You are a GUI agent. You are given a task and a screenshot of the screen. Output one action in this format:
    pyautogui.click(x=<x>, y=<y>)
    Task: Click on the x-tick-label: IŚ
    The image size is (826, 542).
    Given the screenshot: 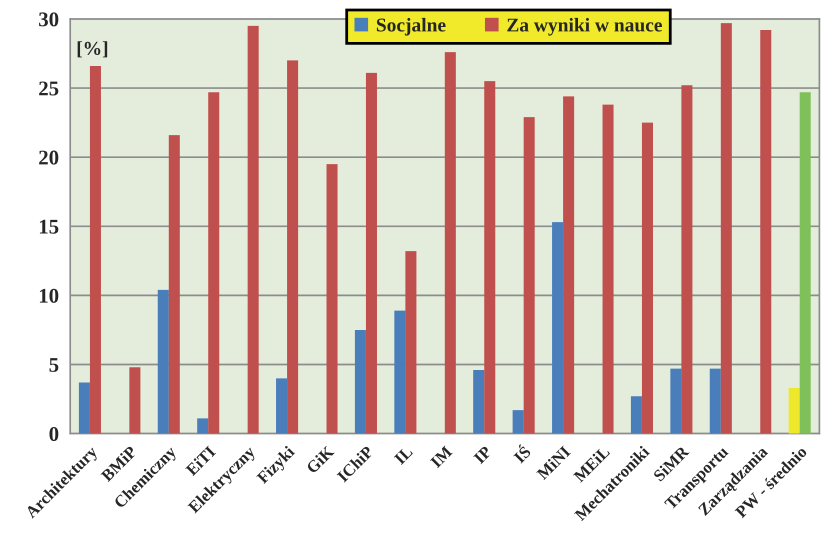 What is the action you would take?
    pyautogui.click(x=521, y=453)
    